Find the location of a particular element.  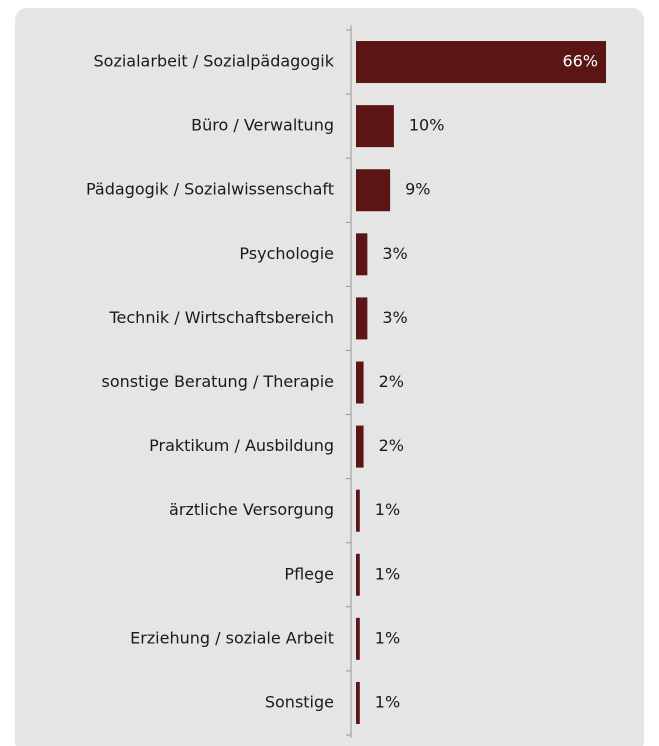

category-label: Büro / Verwaltung is located at coordinates (262, 125).